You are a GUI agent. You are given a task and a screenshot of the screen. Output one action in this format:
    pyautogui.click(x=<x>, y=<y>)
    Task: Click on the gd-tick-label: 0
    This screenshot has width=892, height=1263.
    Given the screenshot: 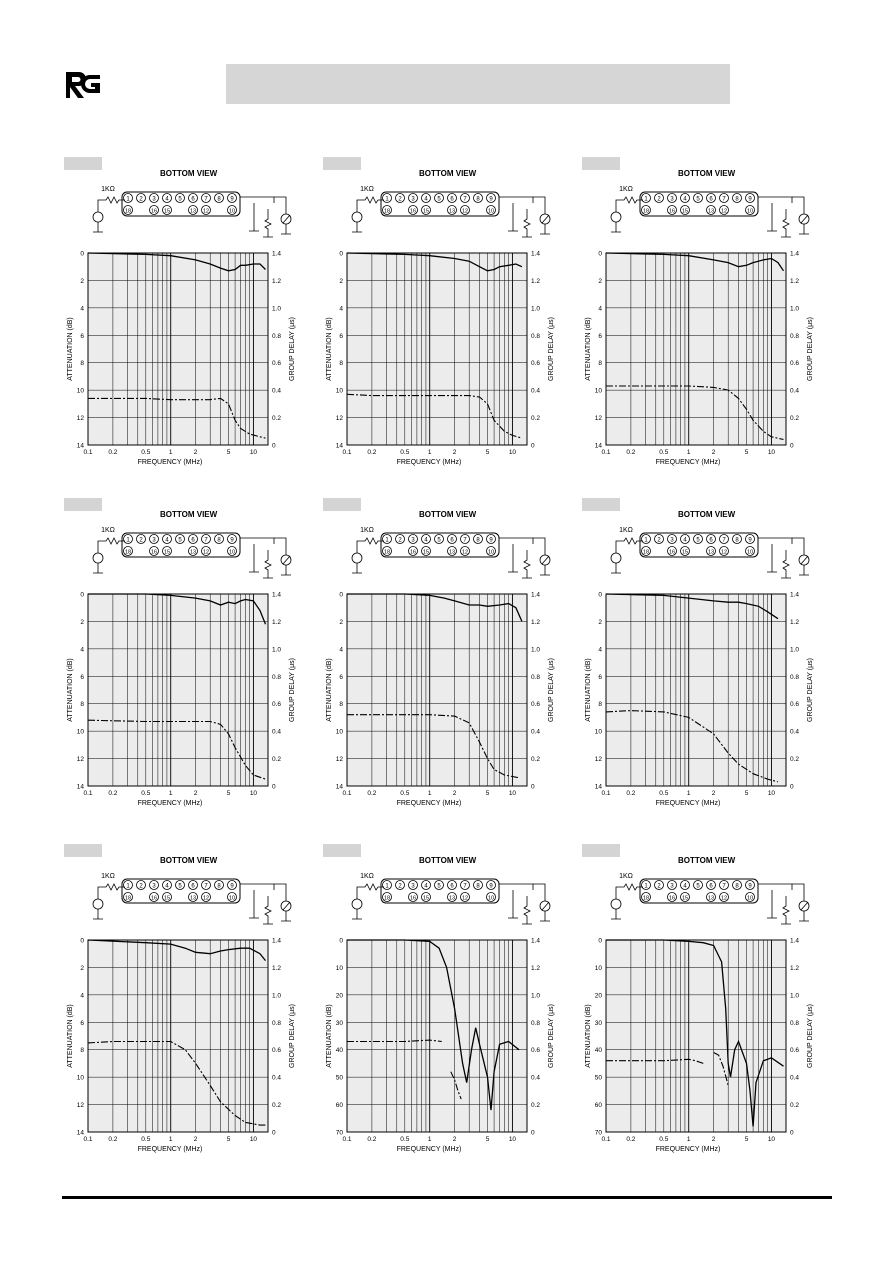 What is the action you would take?
    pyautogui.click(x=533, y=446)
    